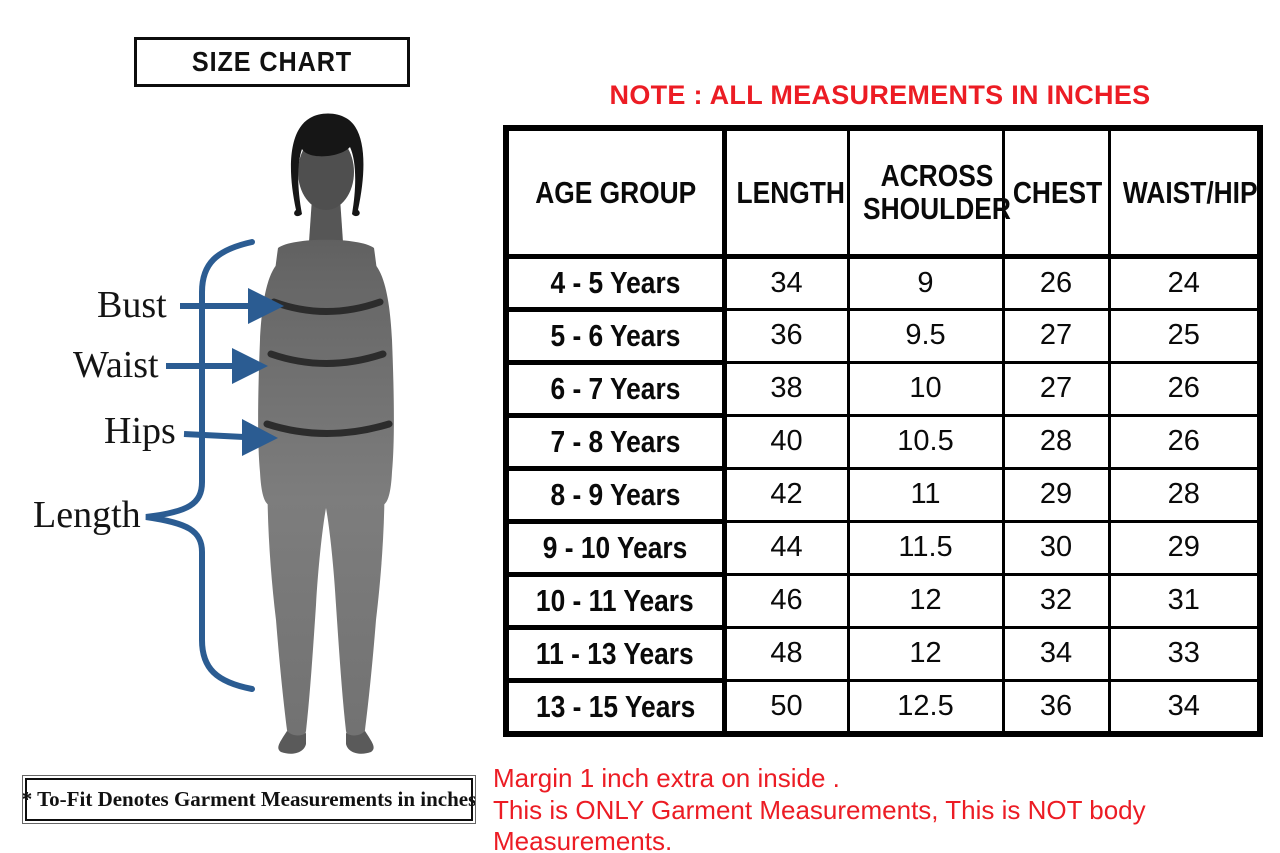 Image resolution: width=1280 pixels, height=853 pixels. I want to click on chest-cell: 36, so click(1056, 707).